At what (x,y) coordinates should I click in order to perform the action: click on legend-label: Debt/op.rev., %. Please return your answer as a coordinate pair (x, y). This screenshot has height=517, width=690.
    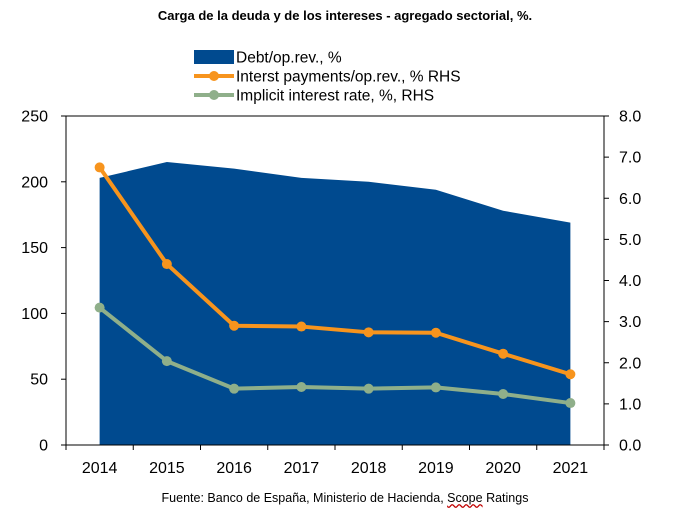
    Looking at the image, I should click on (289, 58).